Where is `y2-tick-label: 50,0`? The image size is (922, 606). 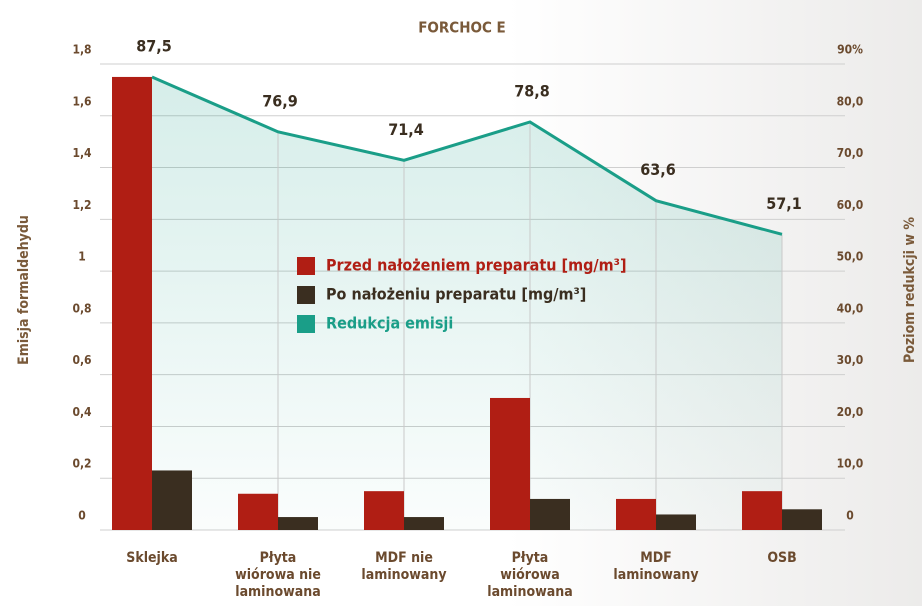 y2-tick-label: 50,0 is located at coordinates (850, 257).